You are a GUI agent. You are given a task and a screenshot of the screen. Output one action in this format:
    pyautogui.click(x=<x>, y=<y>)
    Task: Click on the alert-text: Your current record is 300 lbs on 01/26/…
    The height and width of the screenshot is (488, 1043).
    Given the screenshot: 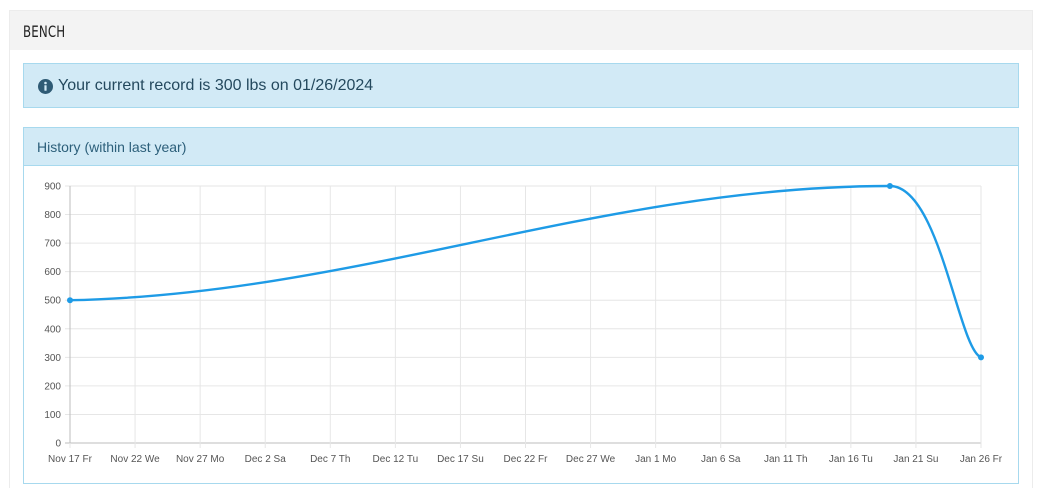 What is the action you would take?
    pyautogui.click(x=216, y=85)
    